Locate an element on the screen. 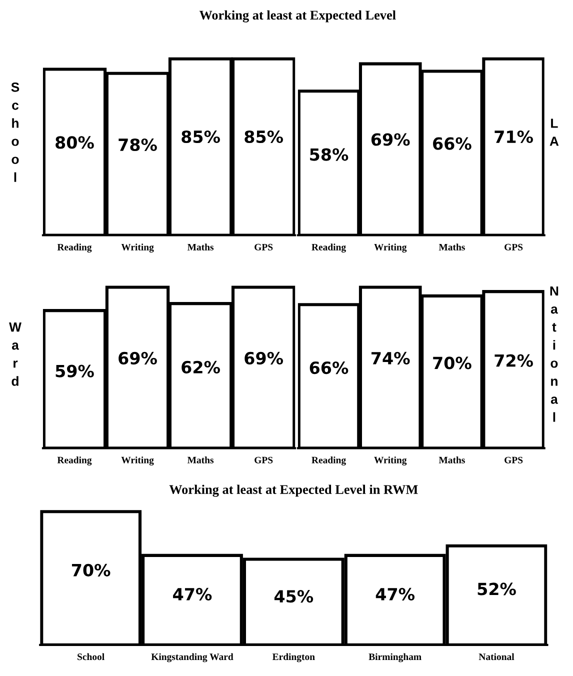  data-label: 74% is located at coordinates (391, 358).